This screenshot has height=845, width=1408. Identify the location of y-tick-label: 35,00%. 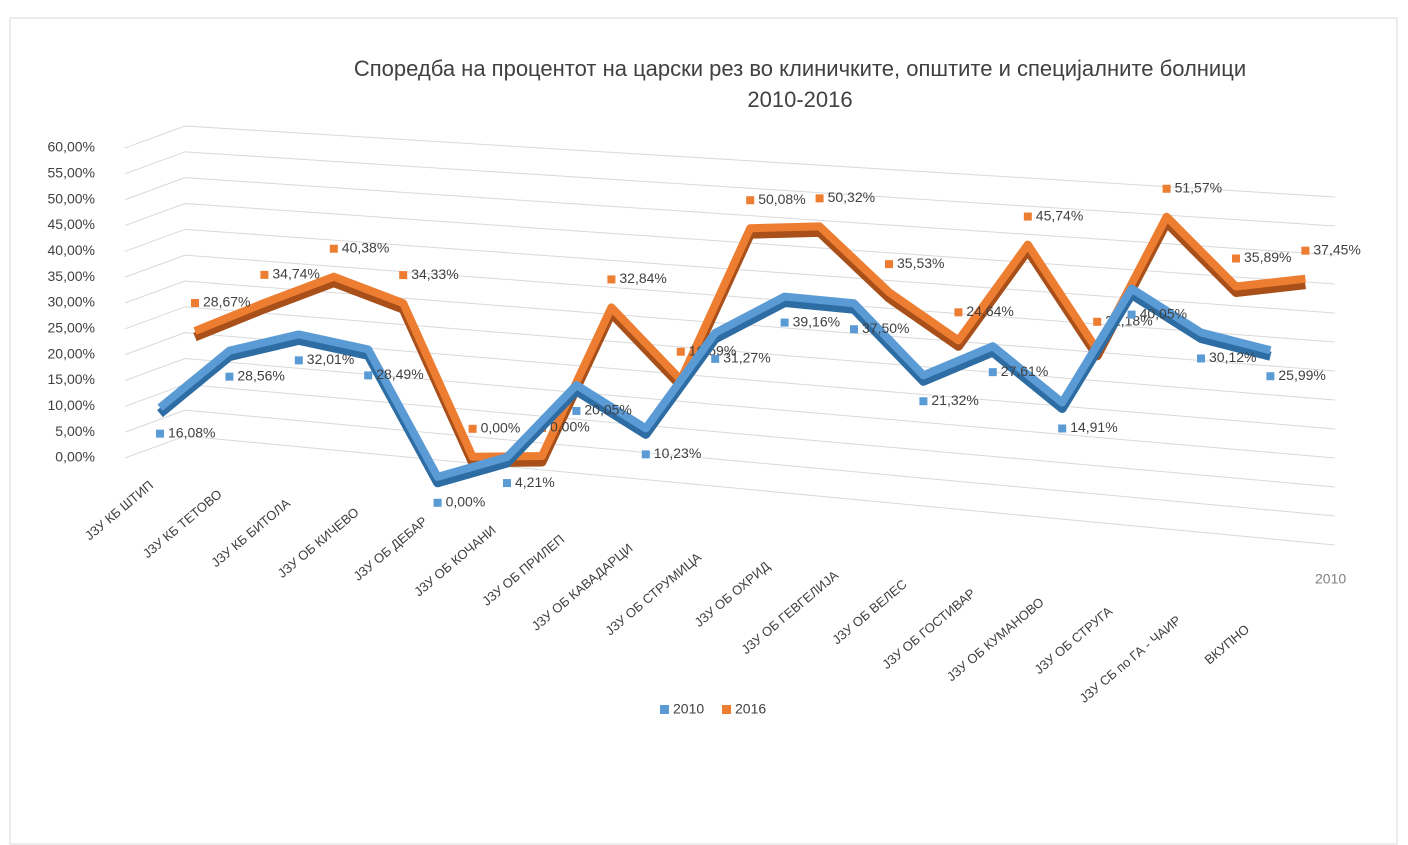
(71, 276).